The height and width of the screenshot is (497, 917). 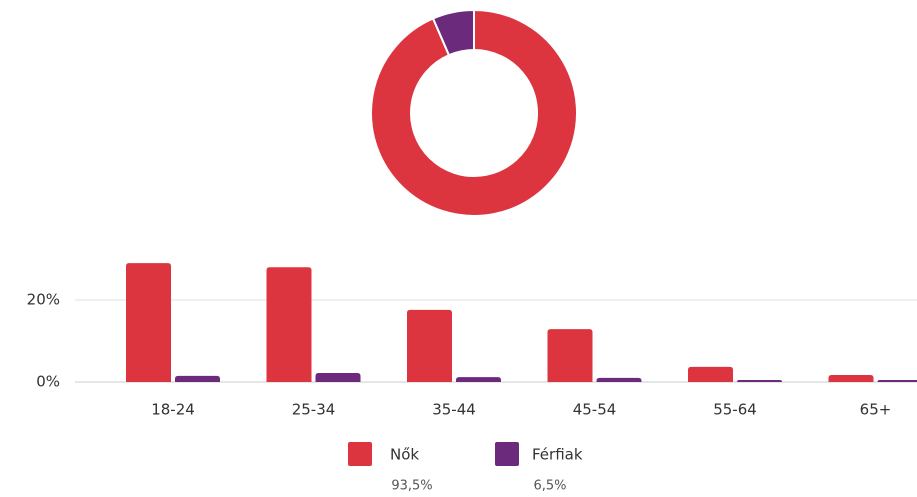 What do you see at coordinates (735, 410) in the screenshot?
I see `x-tick-label: 55-64` at bounding box center [735, 410].